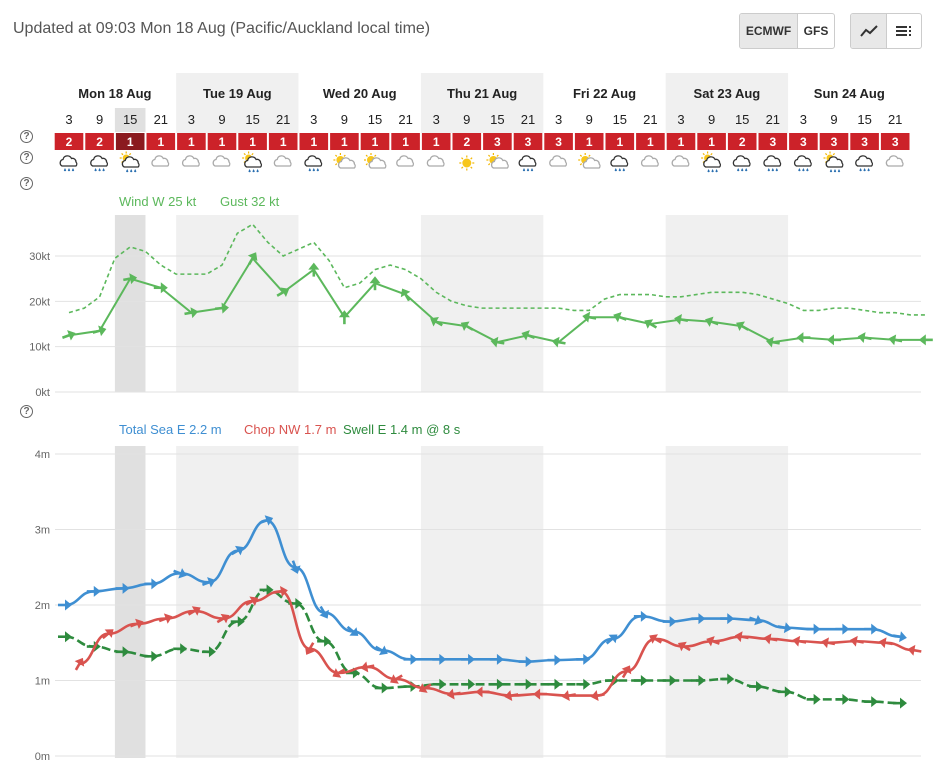 The height and width of the screenshot is (760, 939). Describe the element at coordinates (237, 103) in the screenshot. I see `day-band-header` at that location.